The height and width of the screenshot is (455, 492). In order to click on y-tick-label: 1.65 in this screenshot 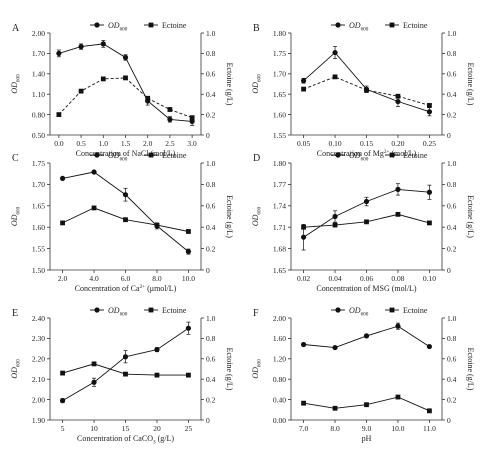, I will do `click(279, 270)`.